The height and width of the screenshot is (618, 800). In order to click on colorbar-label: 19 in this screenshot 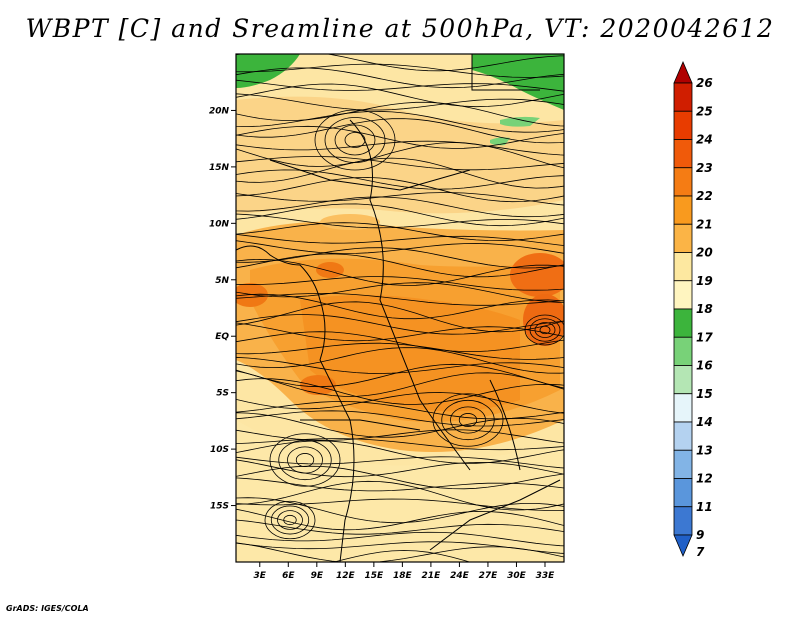, I will do `click(704, 281)`.